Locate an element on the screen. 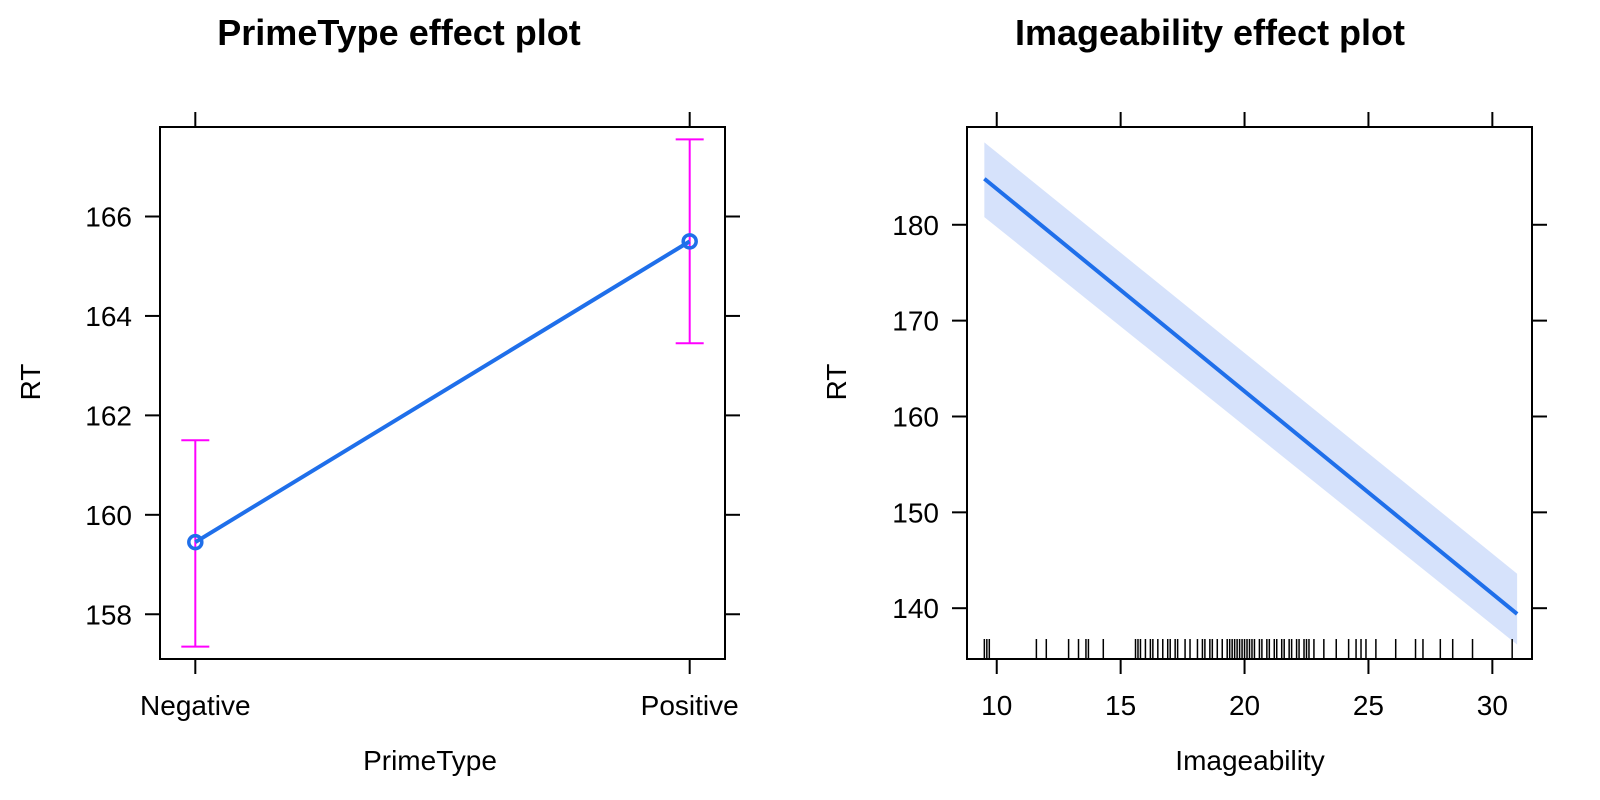 This screenshot has width=1600, height=800. x-tick-label: 25 is located at coordinates (1368, 705).